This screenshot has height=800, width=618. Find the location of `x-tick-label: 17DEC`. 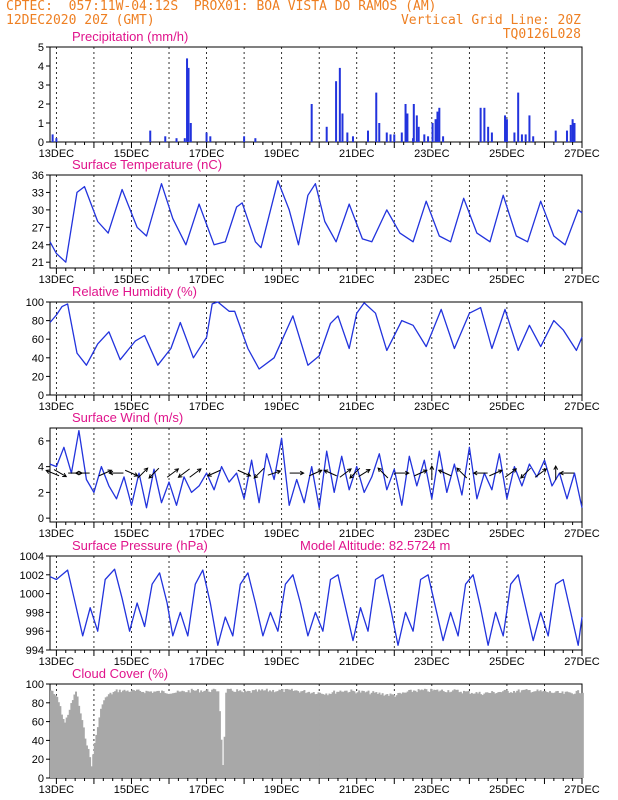

x-tick-label: 17DEC is located at coordinates (207, 534).